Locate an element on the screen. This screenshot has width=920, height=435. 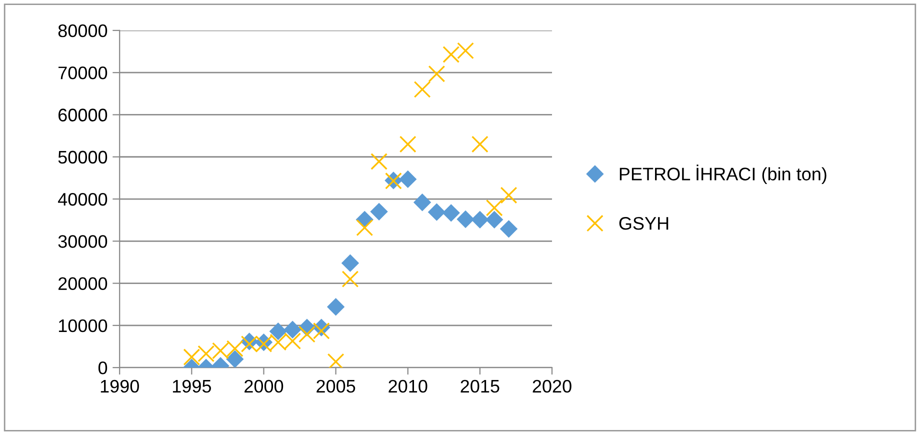
x-tick-label: 1990 is located at coordinates (119, 386).